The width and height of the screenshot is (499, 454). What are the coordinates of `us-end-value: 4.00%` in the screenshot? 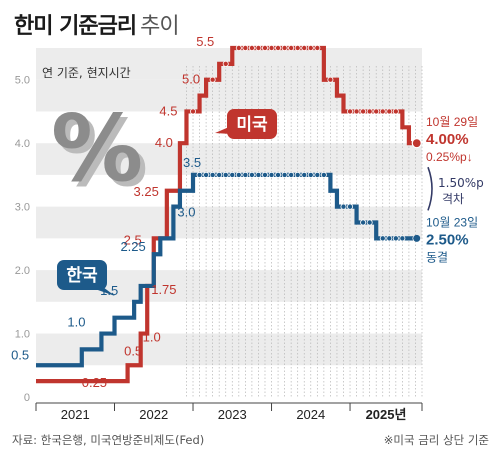 It's located at (447, 139).